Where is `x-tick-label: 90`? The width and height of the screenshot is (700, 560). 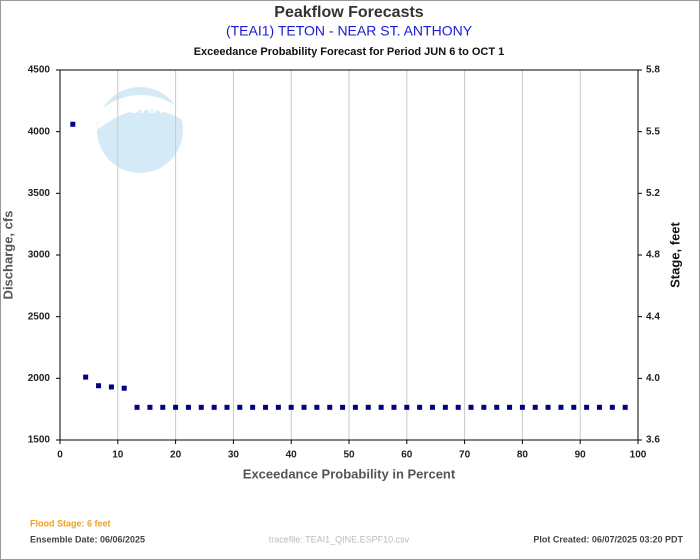 x-tick-label: 90 is located at coordinates (581, 455).